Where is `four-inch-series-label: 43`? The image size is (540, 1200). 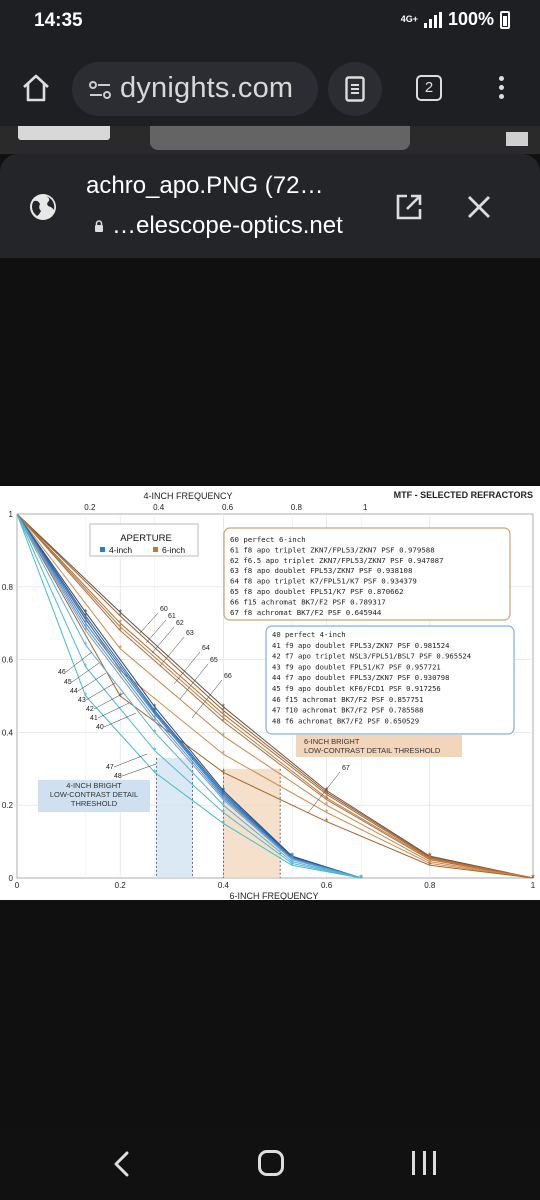
four-inch-series-label: 43 is located at coordinates (82, 700).